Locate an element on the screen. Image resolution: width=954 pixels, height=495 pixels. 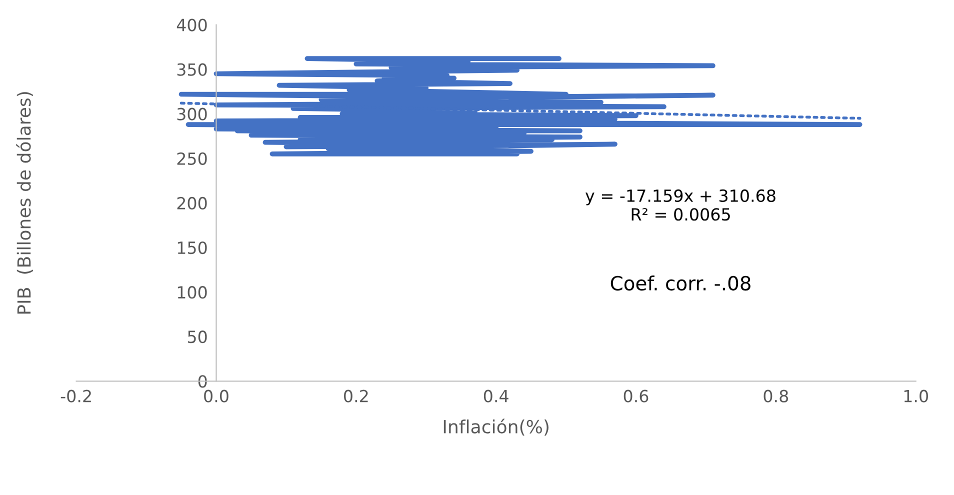
annotation: Coef. corr. -.08 is located at coordinates (680, 283).